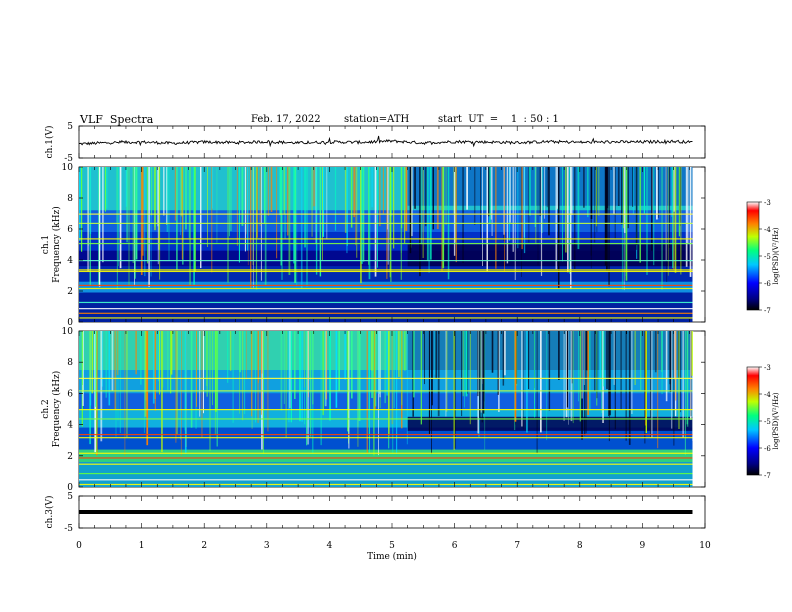 The width and height of the screenshot is (792, 612). Describe the element at coordinates (70, 457) in the screenshot. I see `y-tick-label: 2` at that location.